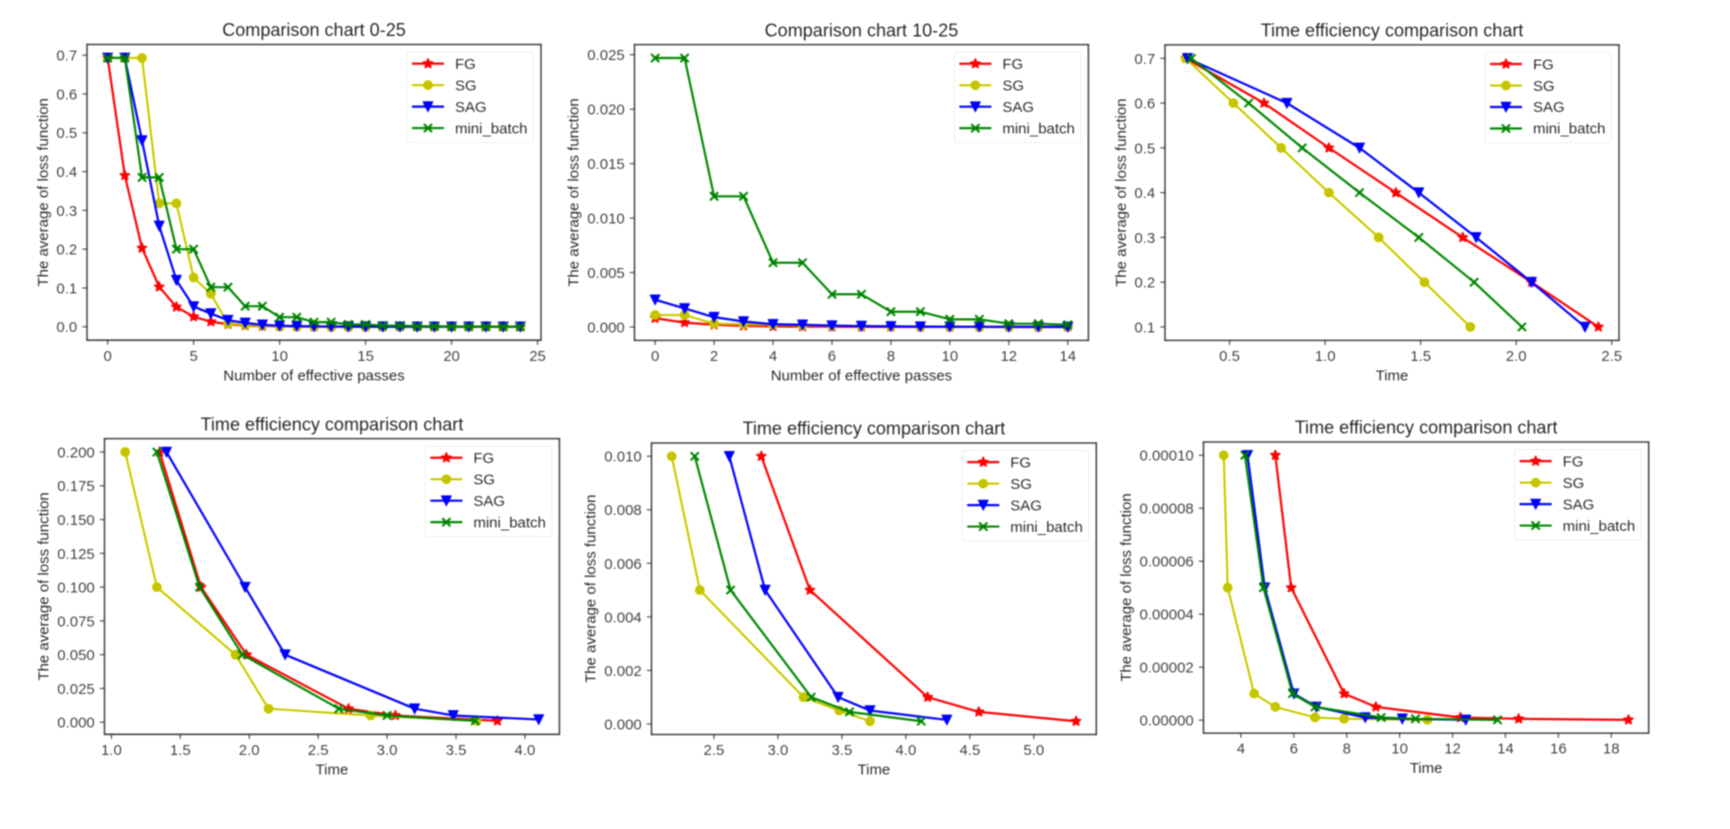  I want to click on svg-text: 25, so click(537, 356).